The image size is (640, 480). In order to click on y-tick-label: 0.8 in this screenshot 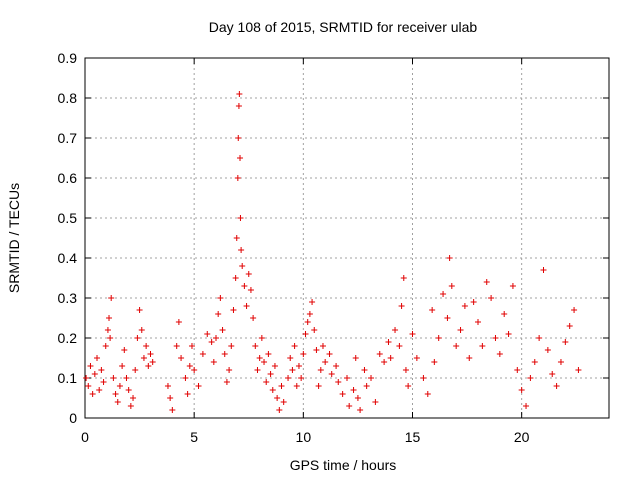, I will do `click(68, 98)`.